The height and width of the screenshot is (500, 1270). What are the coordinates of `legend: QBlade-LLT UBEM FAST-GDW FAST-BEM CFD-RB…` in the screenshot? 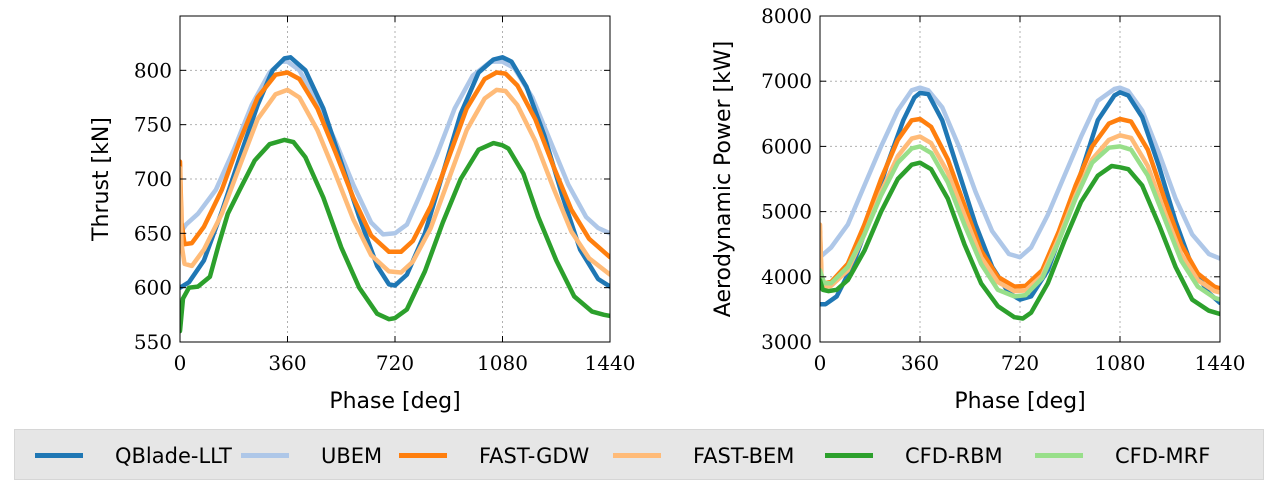 It's located at (639, 454).